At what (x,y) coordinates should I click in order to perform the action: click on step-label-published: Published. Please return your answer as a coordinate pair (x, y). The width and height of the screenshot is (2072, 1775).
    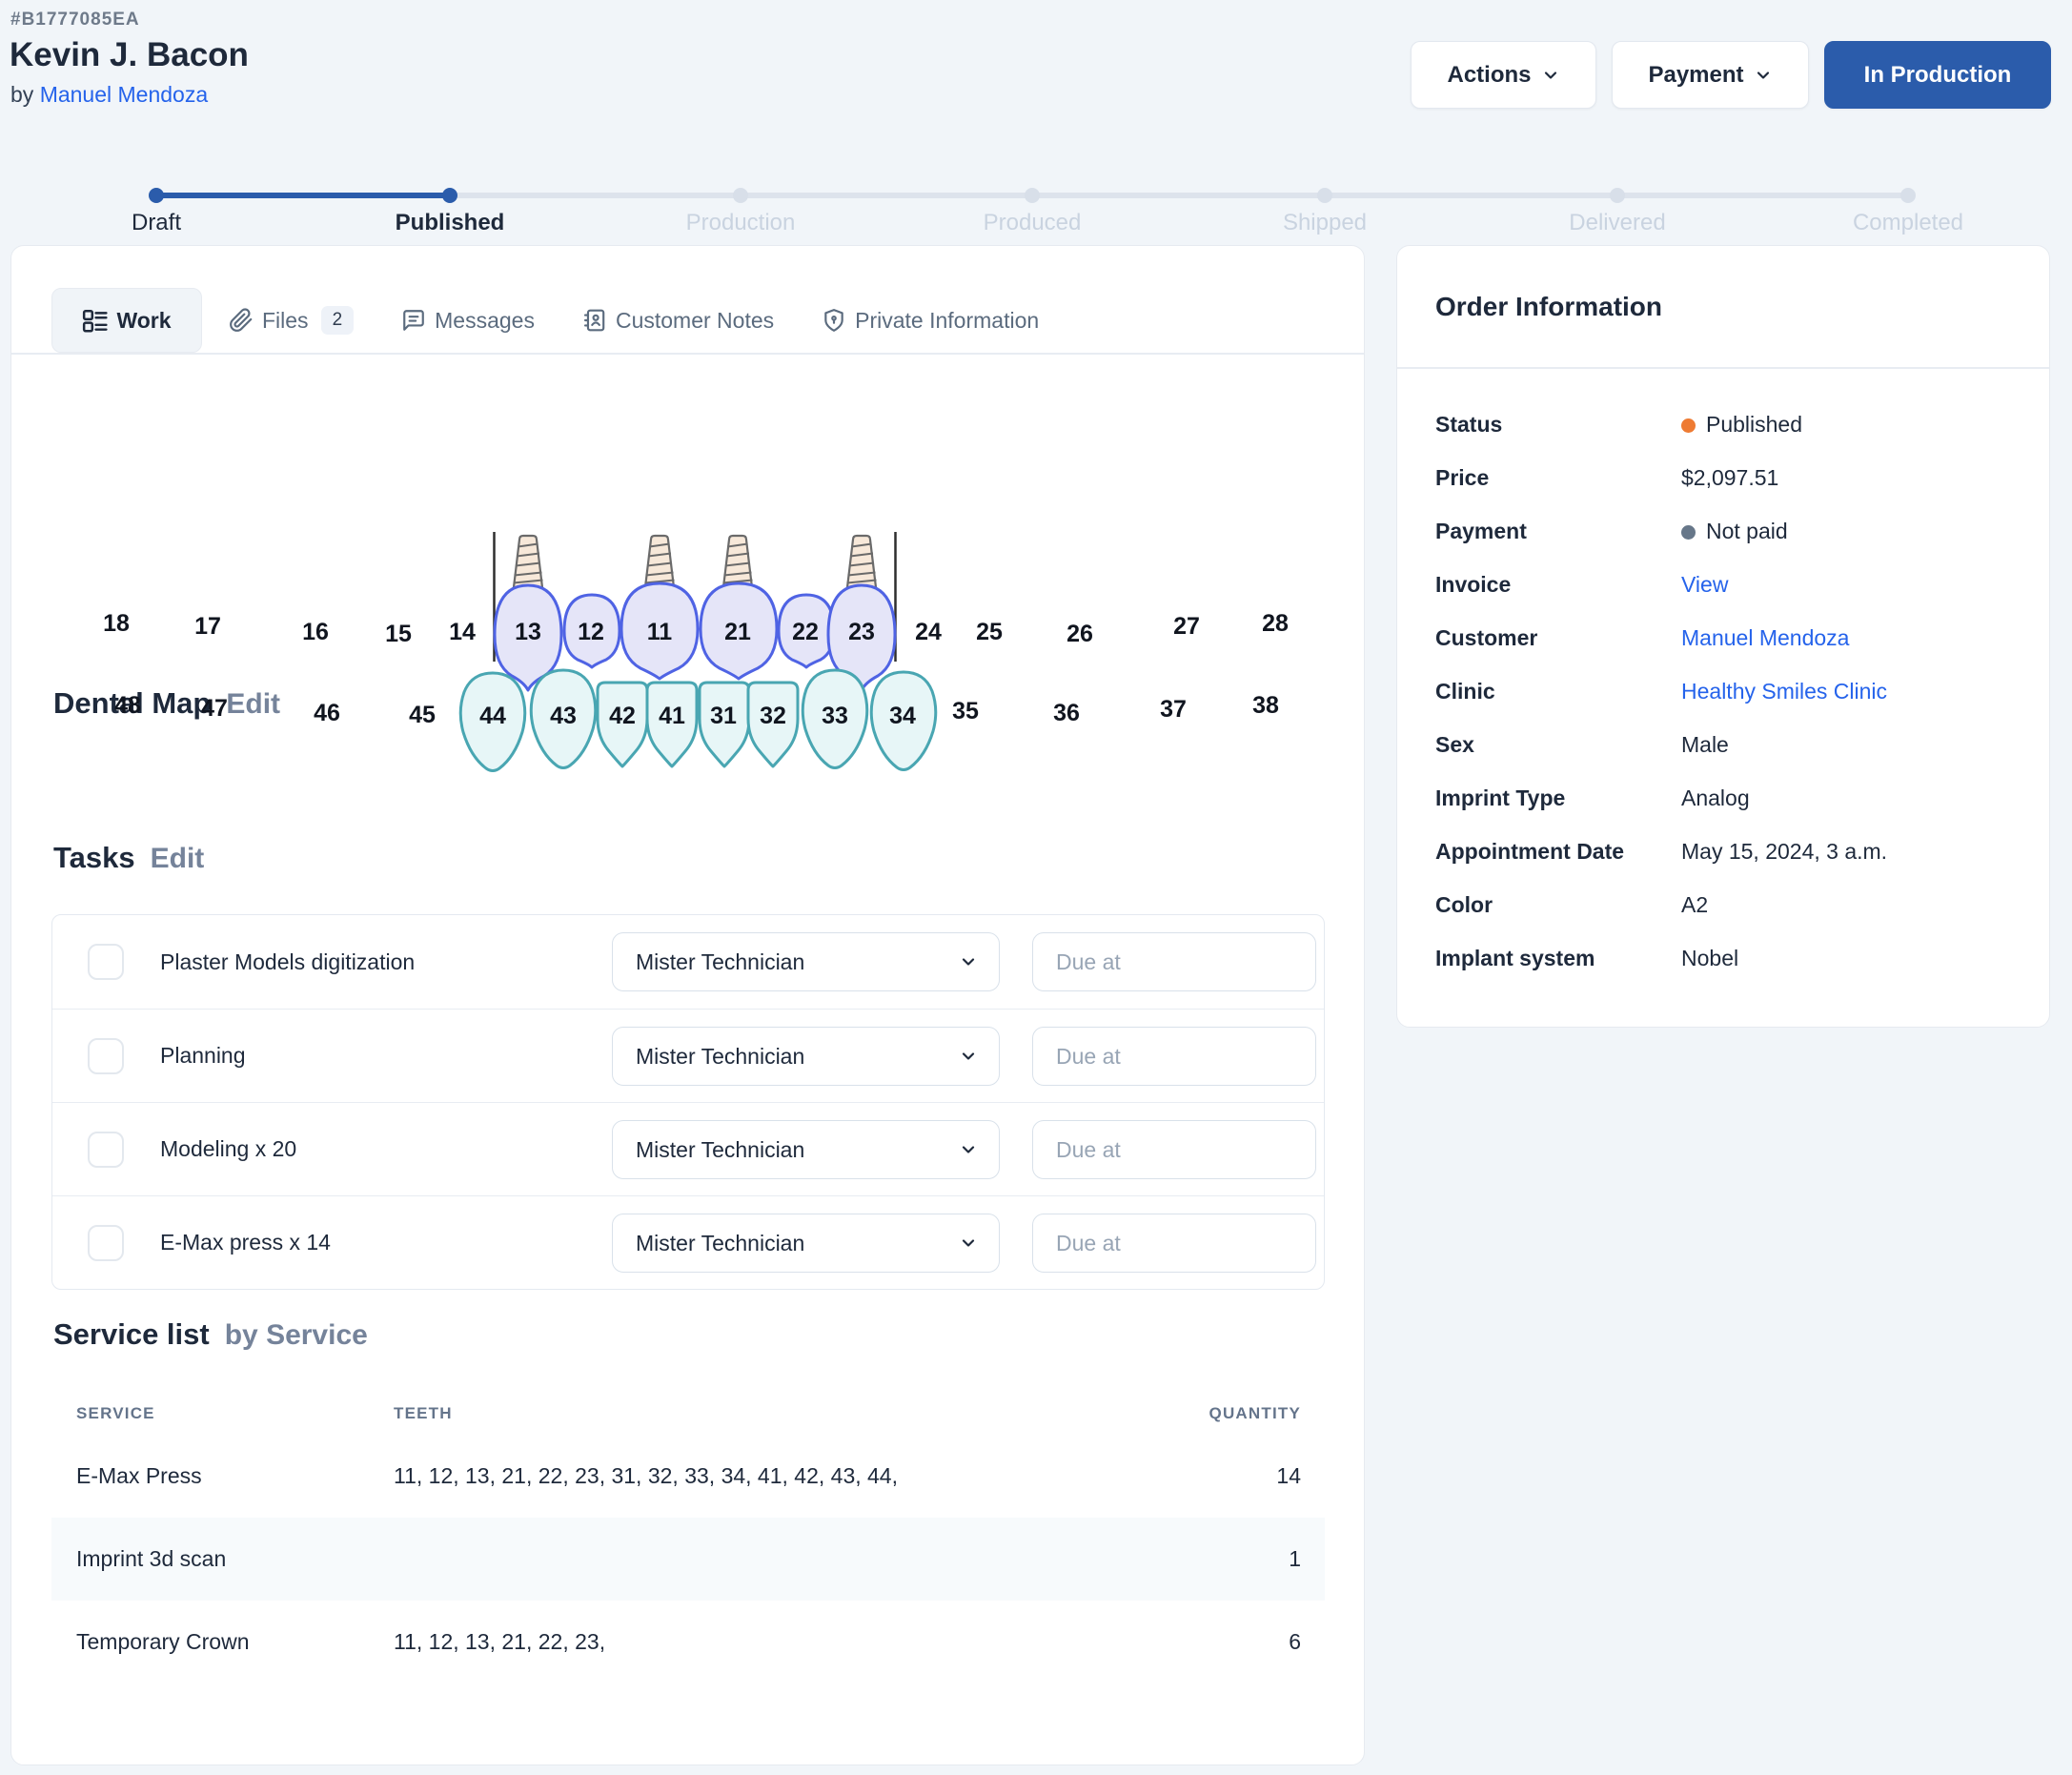
    Looking at the image, I should click on (450, 222).